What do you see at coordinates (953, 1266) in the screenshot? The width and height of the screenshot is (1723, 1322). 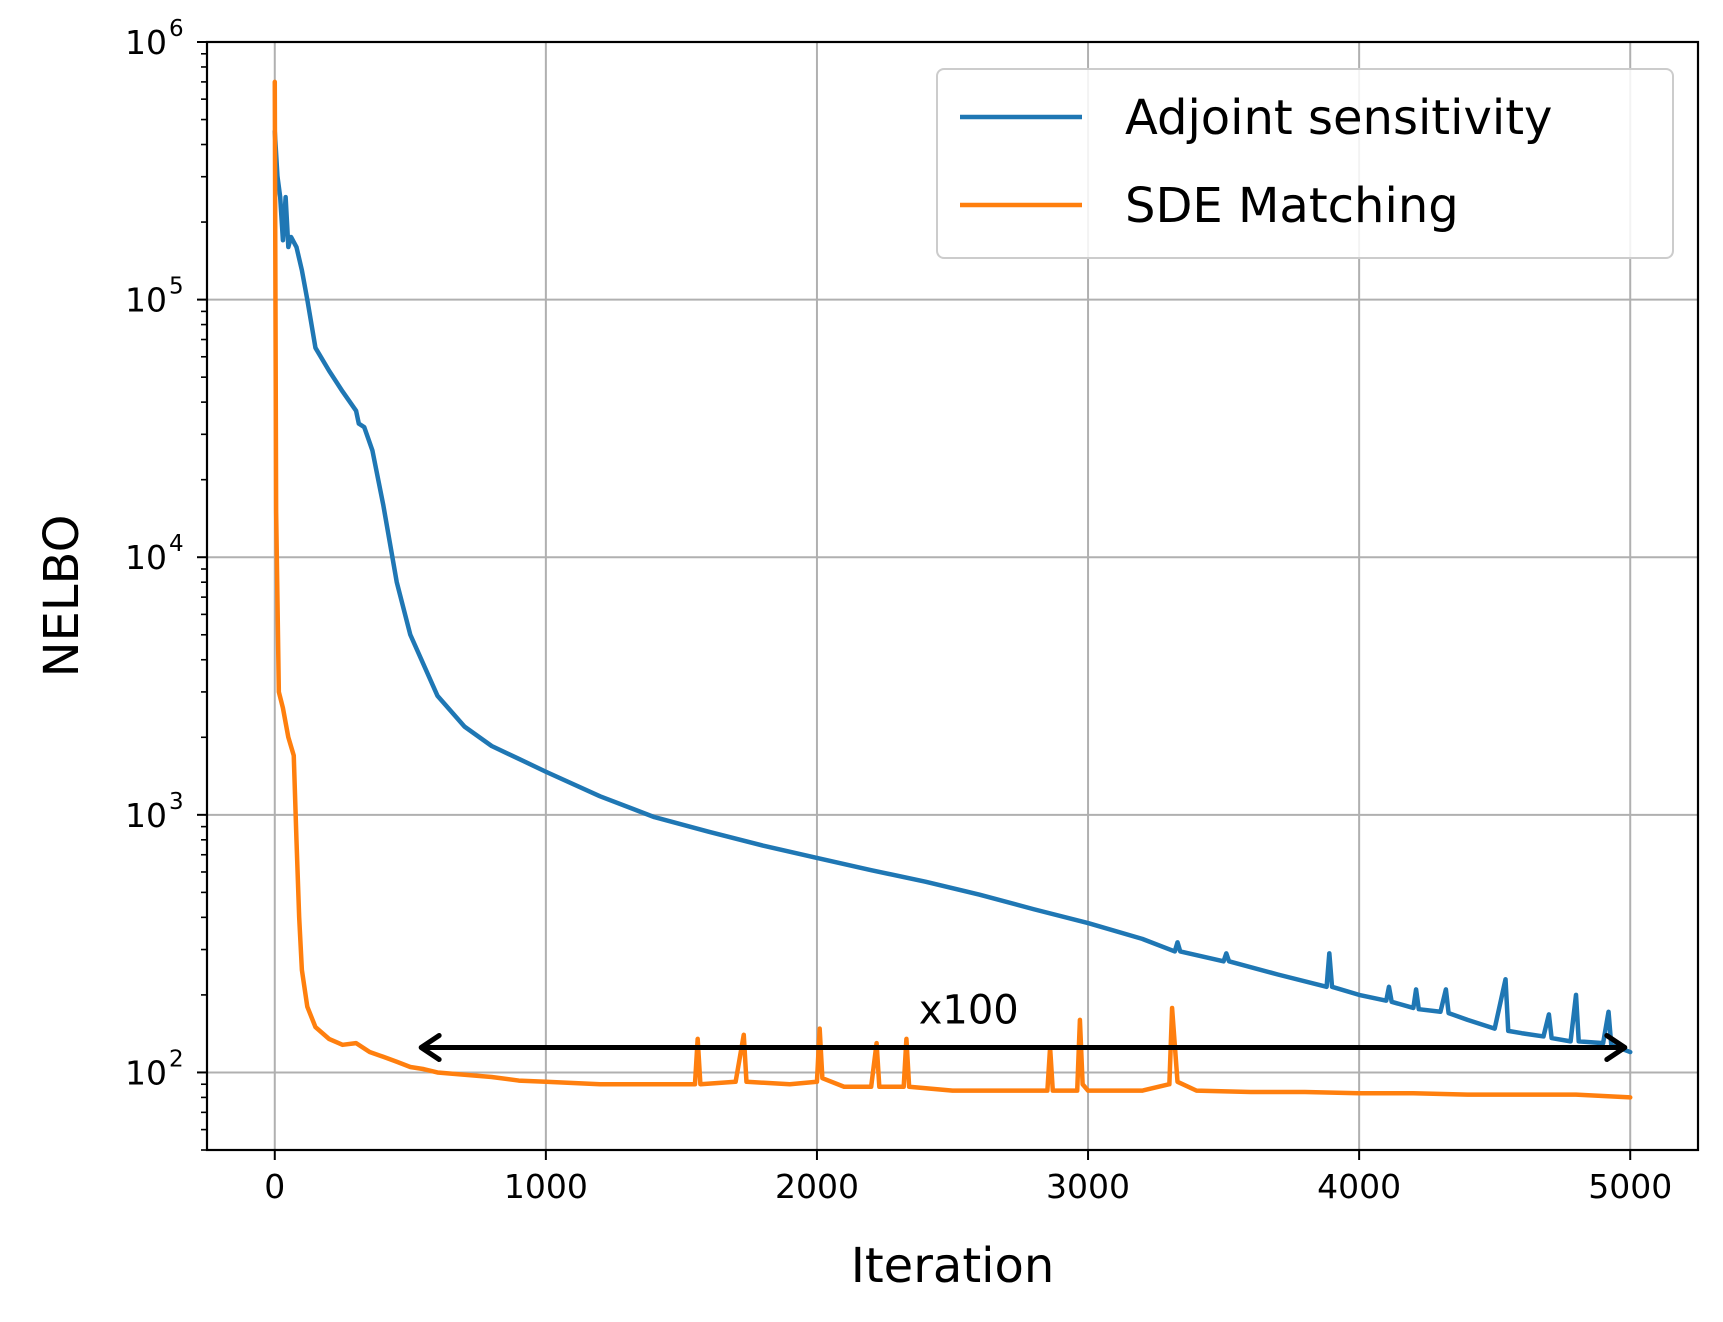 I see `x-axis-label: Iteration` at bounding box center [953, 1266].